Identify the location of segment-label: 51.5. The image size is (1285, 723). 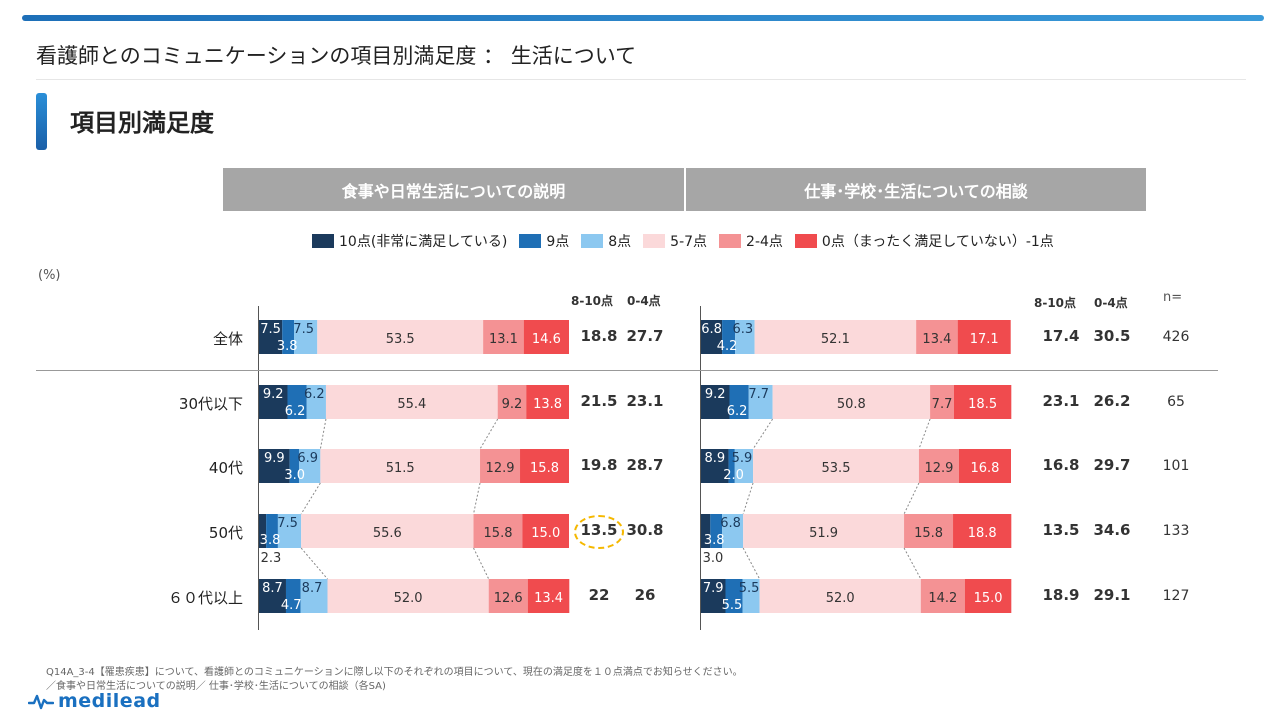
(400, 468).